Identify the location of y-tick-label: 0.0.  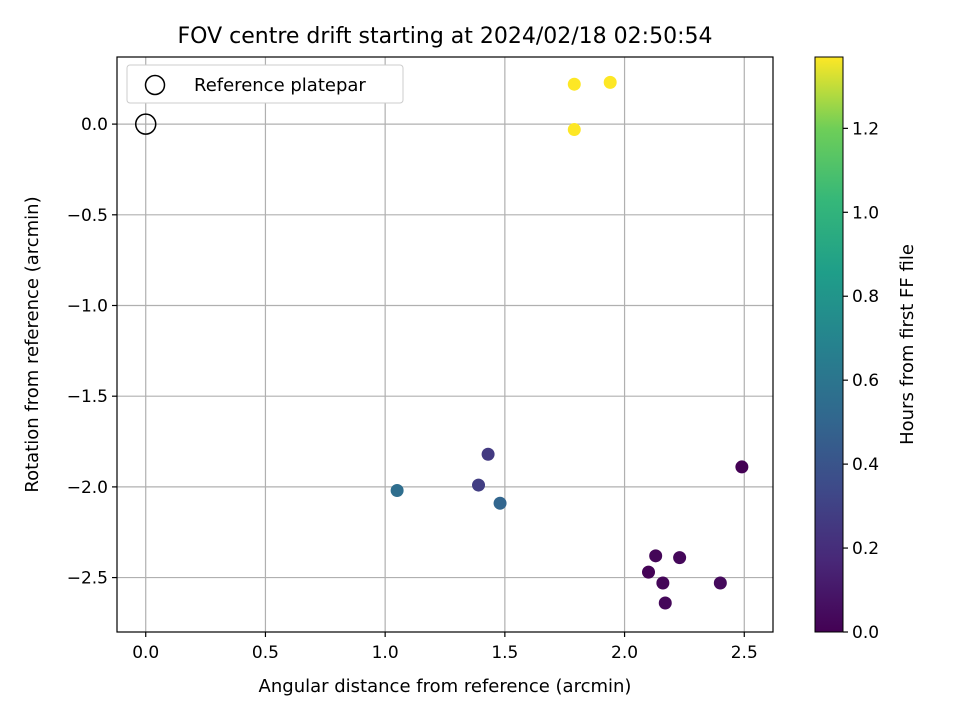
(94, 125).